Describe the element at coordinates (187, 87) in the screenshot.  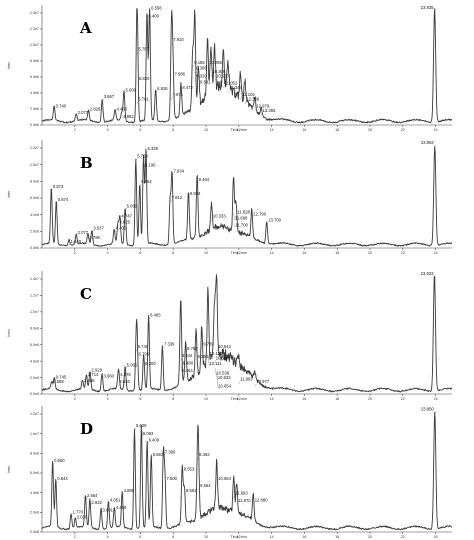
I see `peak-label: 8.472` at that location.